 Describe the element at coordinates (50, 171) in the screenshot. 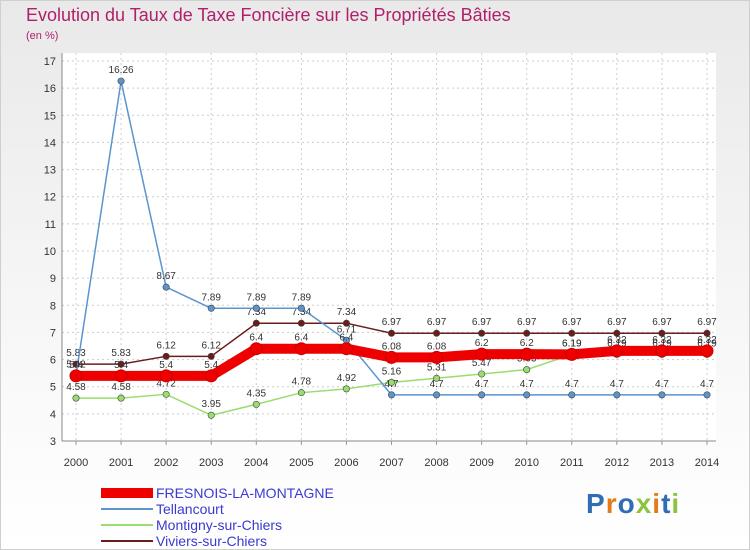

I see `y-tick-label: 13` at that location.